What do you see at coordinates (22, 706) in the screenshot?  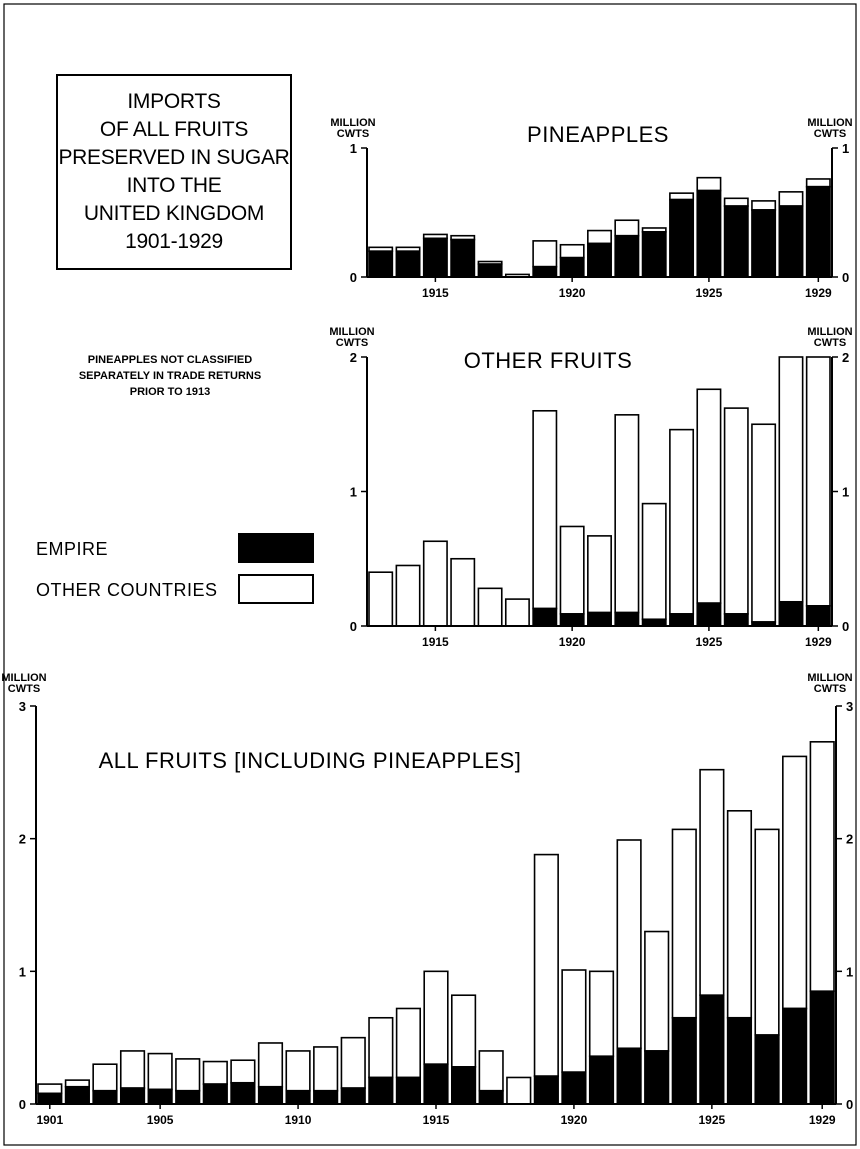 I see `y-tick-label-left: 3` at bounding box center [22, 706].